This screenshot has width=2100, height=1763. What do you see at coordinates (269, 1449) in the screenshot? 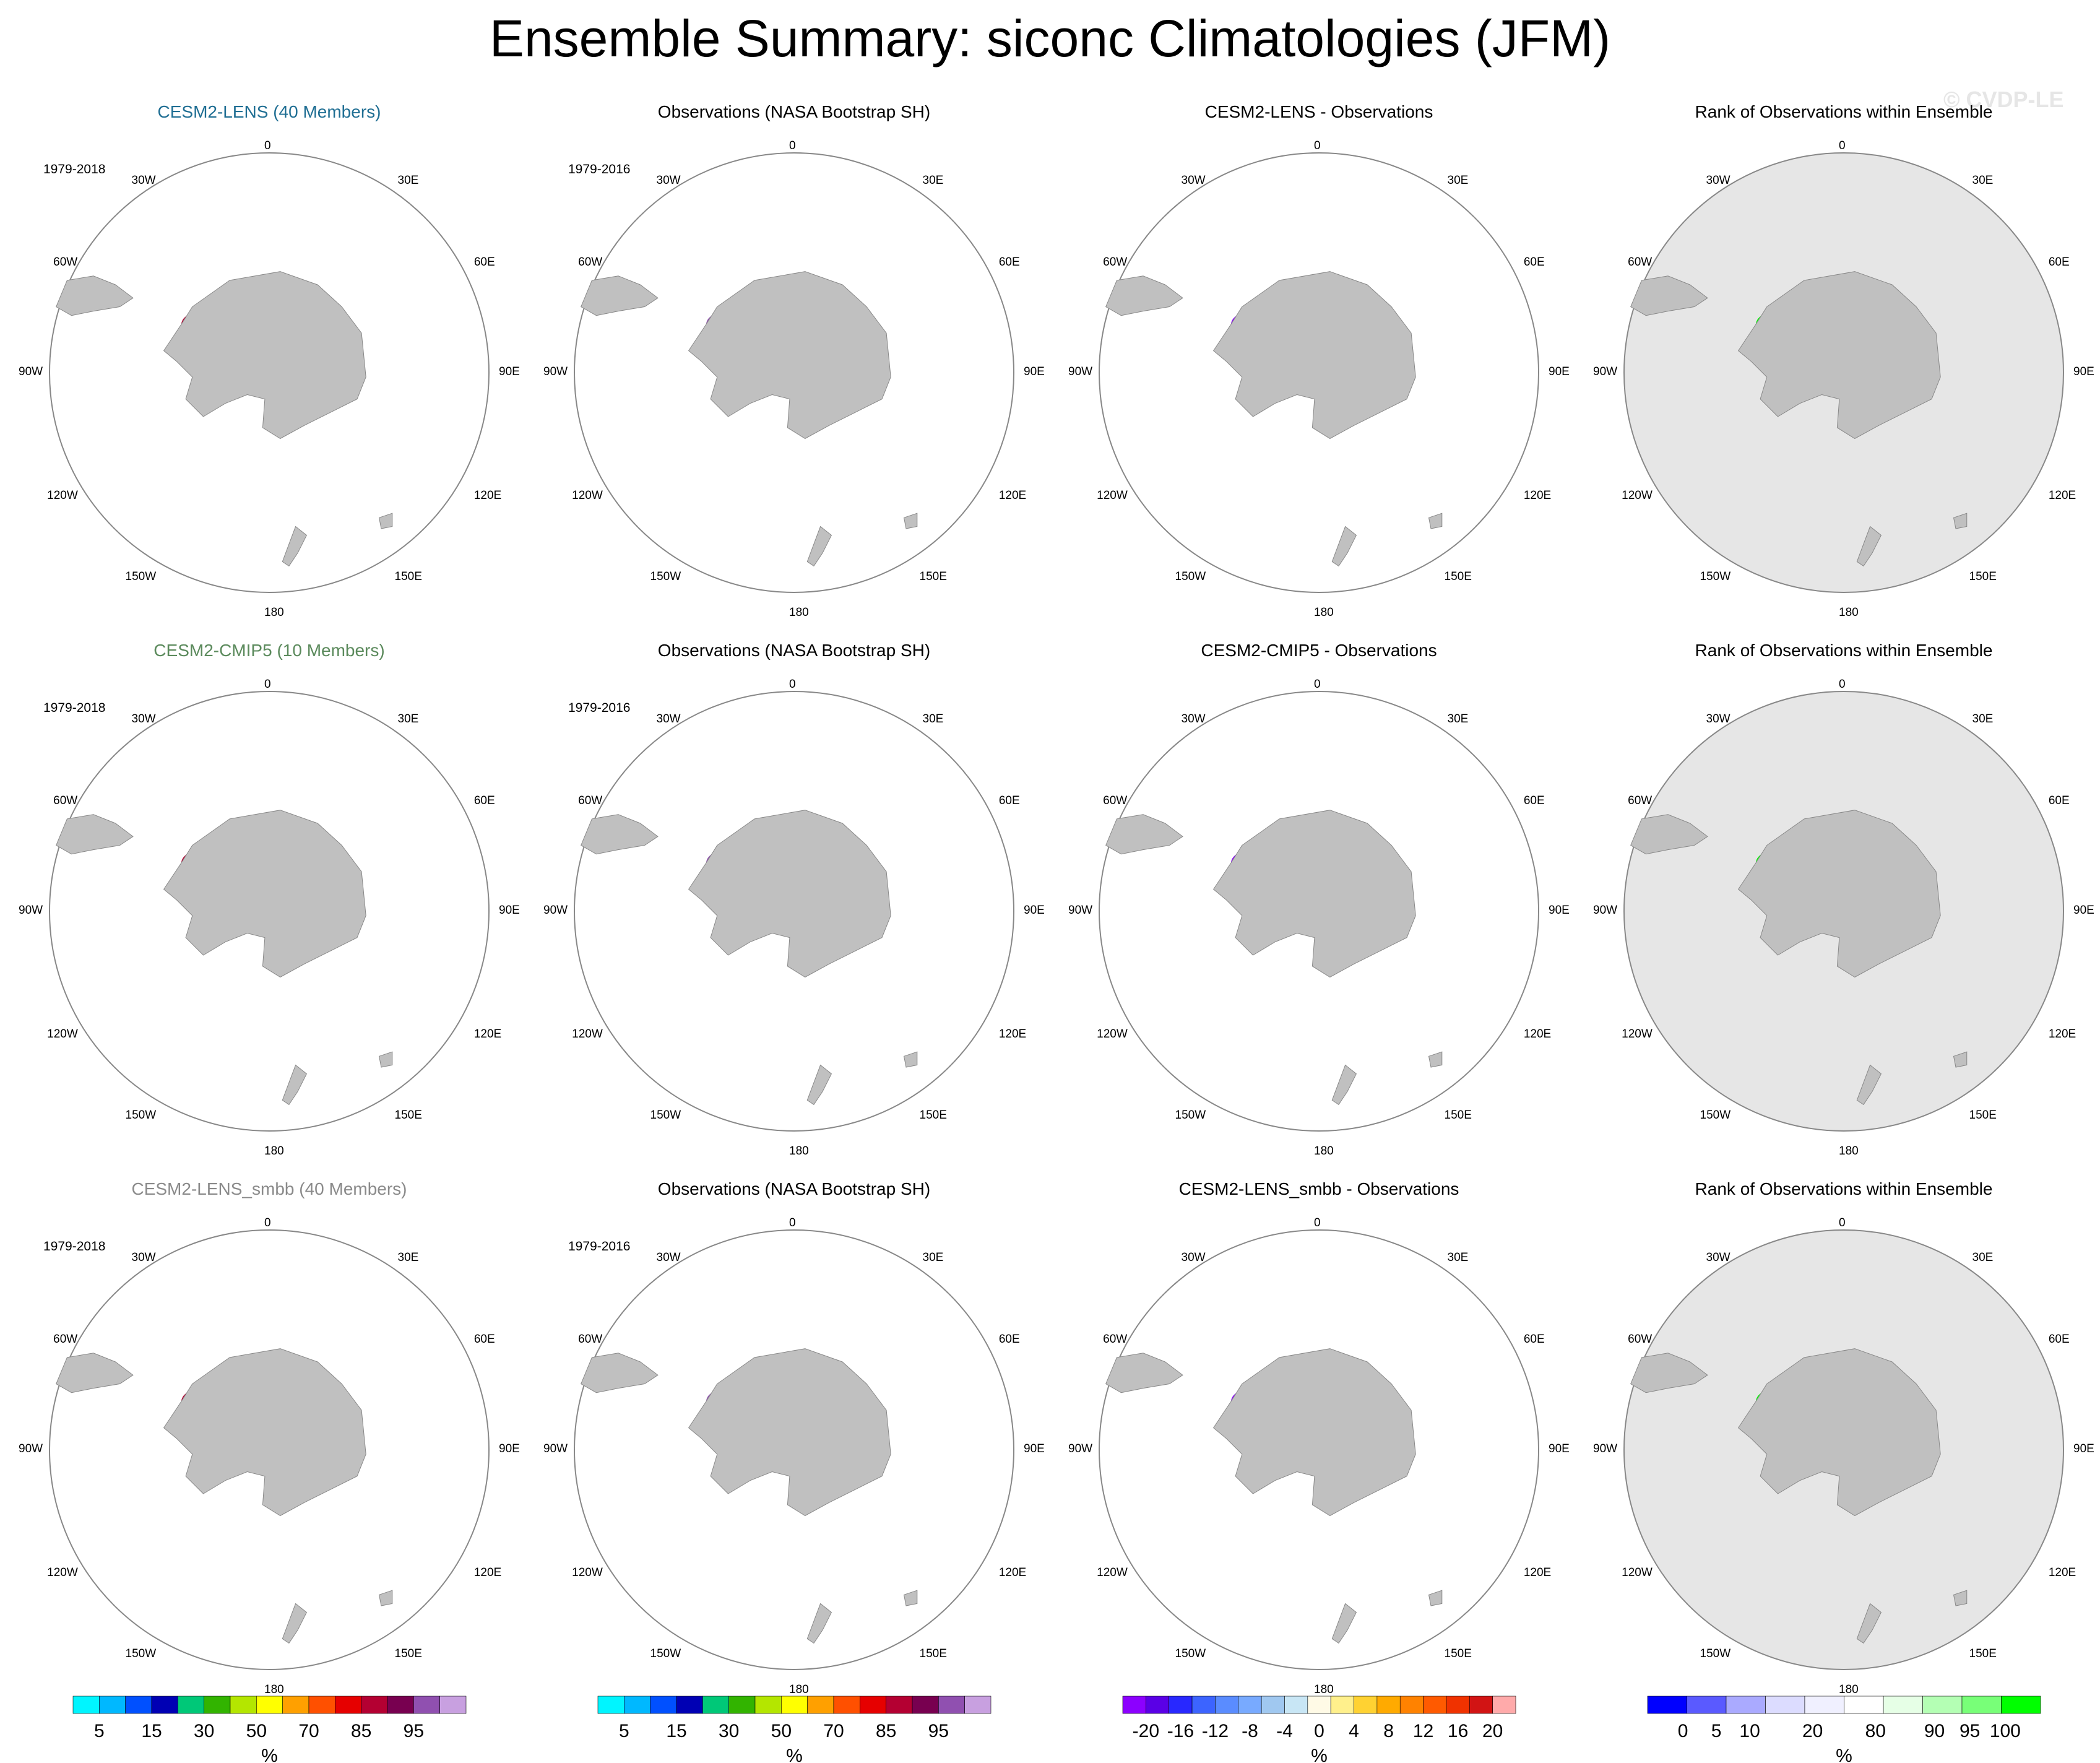
I see `model-polar-map` at bounding box center [269, 1449].